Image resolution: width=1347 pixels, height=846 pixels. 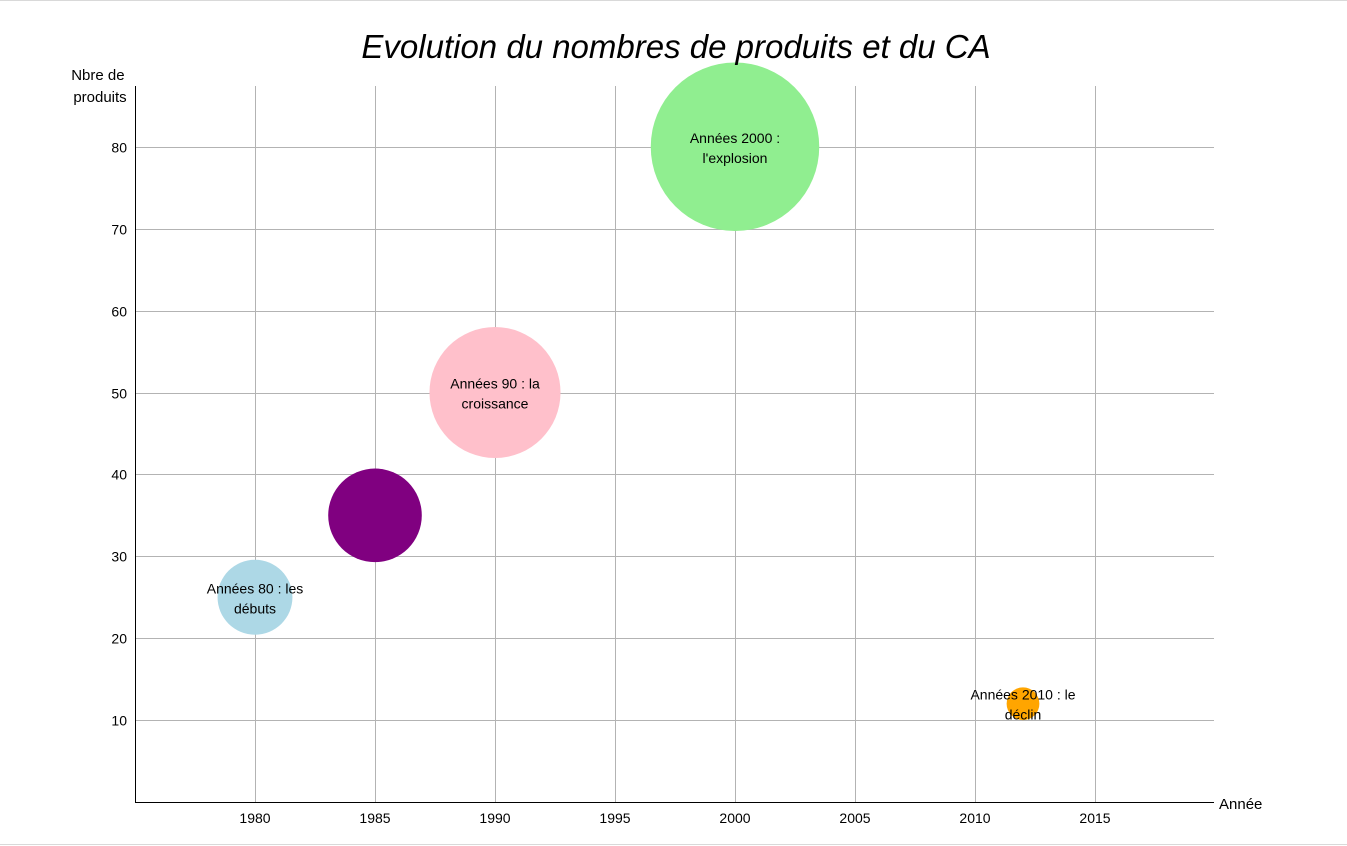 I want to click on bubble-label-line: Années 2010 : le, so click(x=1022, y=695).